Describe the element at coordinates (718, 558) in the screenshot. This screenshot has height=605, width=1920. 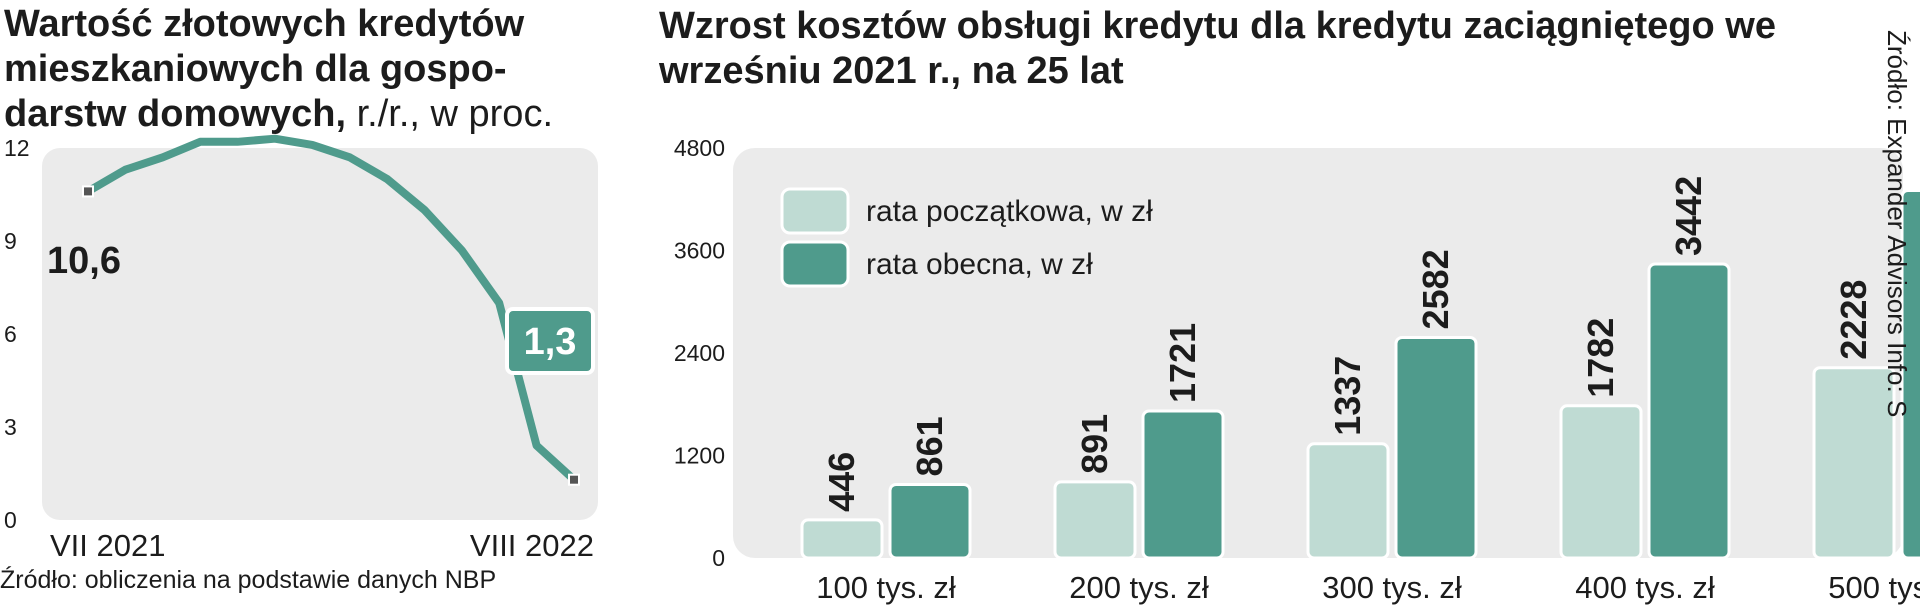
I see `bar-y-tick-0: 0` at that location.